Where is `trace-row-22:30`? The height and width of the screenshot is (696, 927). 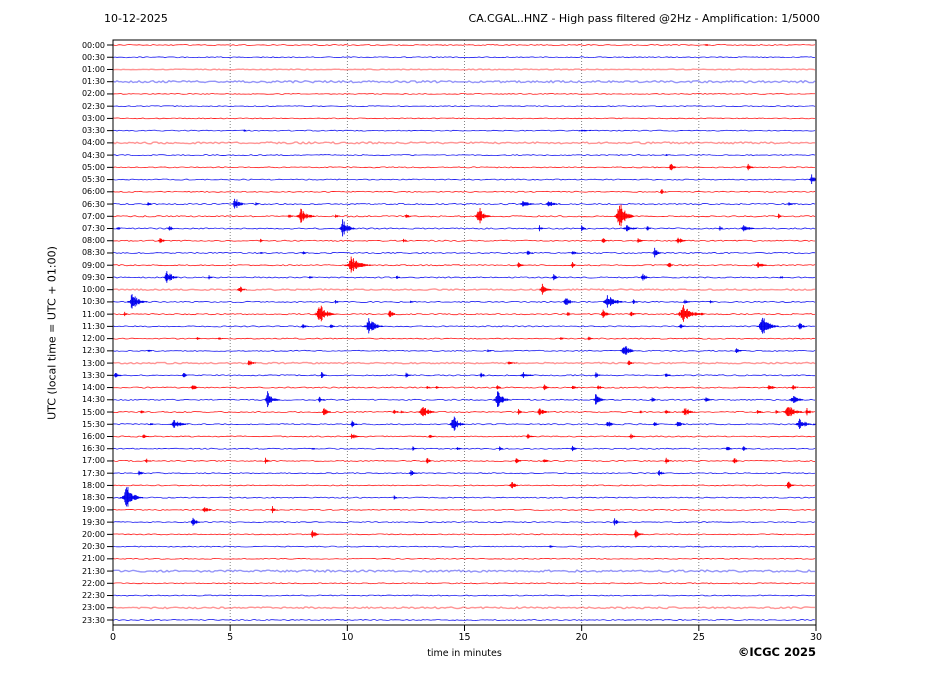
trace-row-22:30 is located at coordinates (464, 595).